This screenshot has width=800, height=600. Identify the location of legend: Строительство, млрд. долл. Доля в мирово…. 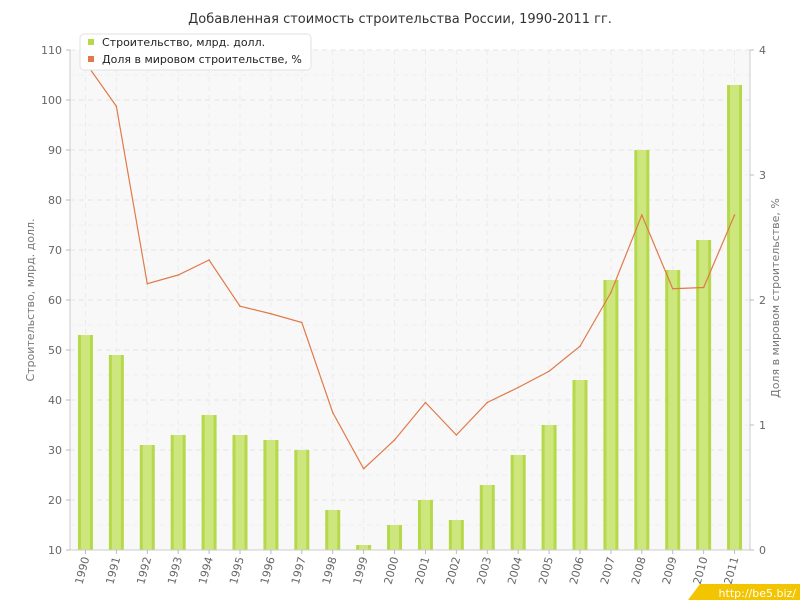
(195, 52).